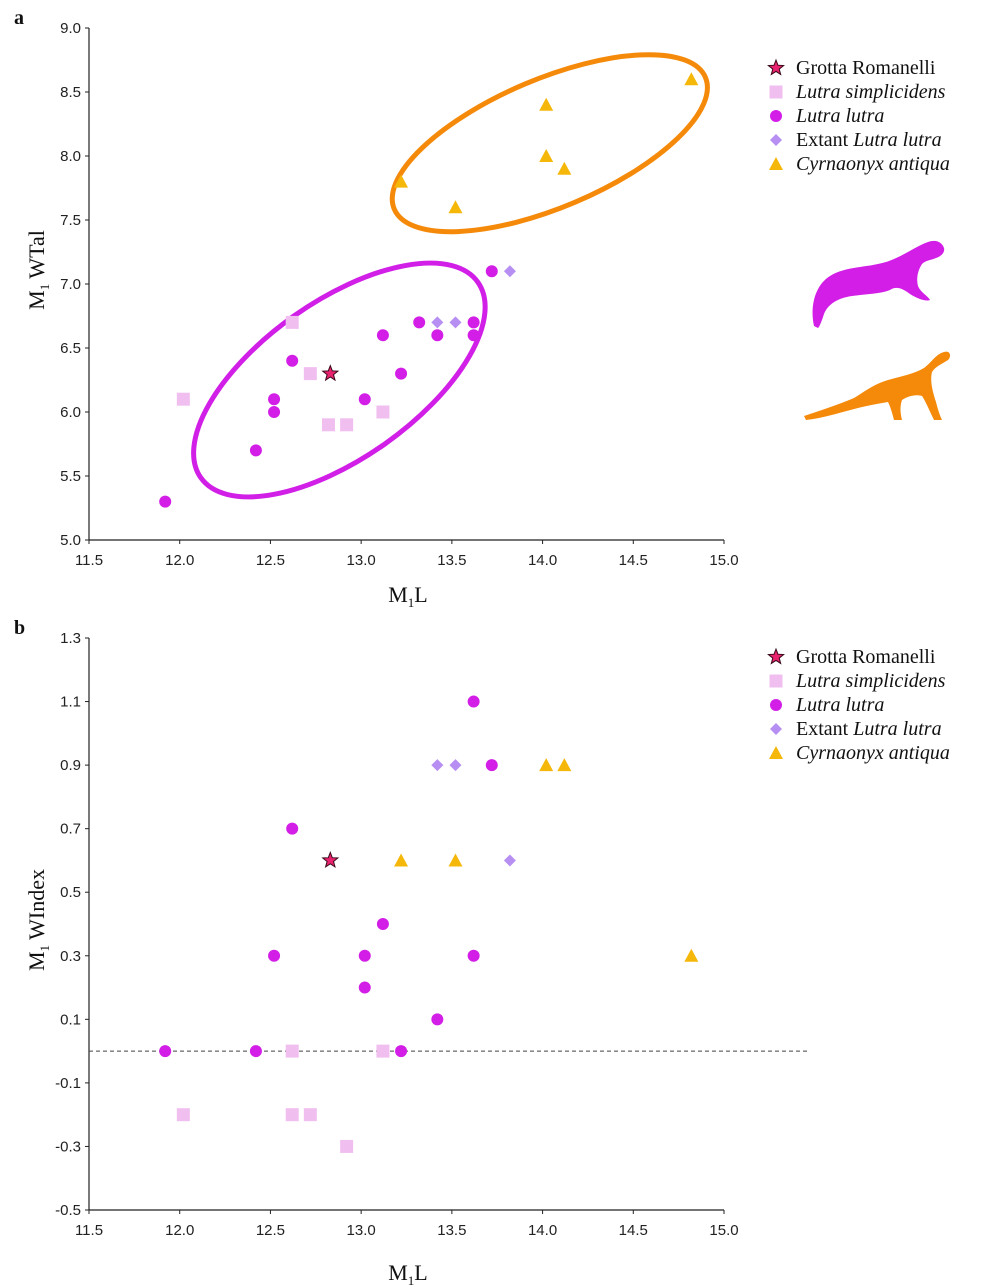 This screenshot has width=989, height=1288. I want to click on y-tick-label: 0.7, so click(70, 829).